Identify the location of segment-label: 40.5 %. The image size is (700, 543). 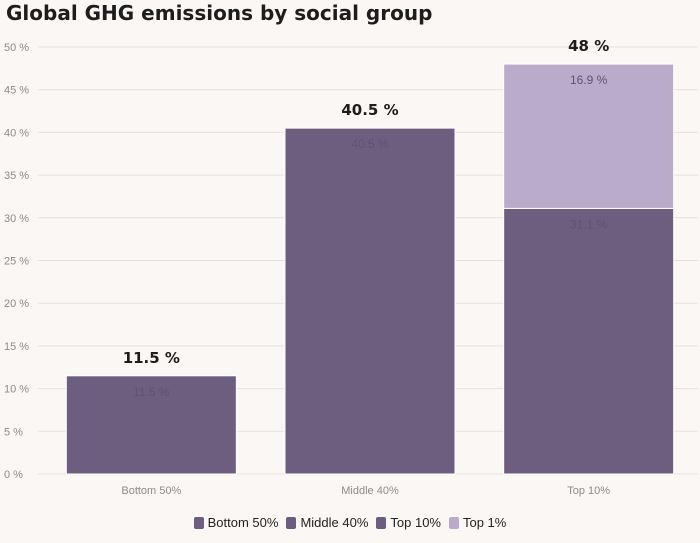
(370, 144).